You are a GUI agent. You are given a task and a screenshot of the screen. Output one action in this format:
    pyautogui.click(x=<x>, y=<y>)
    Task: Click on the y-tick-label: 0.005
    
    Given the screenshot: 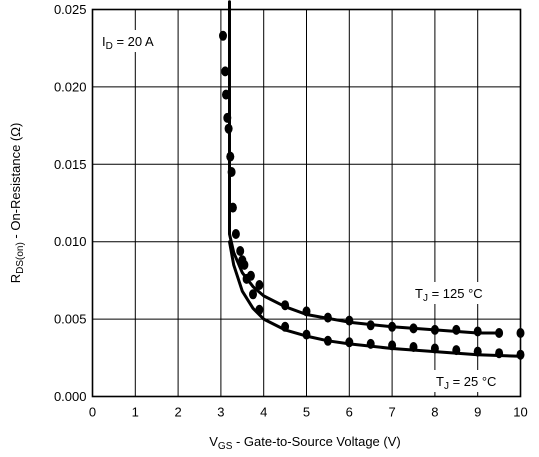 What is the action you would take?
    pyautogui.click(x=70, y=319)
    